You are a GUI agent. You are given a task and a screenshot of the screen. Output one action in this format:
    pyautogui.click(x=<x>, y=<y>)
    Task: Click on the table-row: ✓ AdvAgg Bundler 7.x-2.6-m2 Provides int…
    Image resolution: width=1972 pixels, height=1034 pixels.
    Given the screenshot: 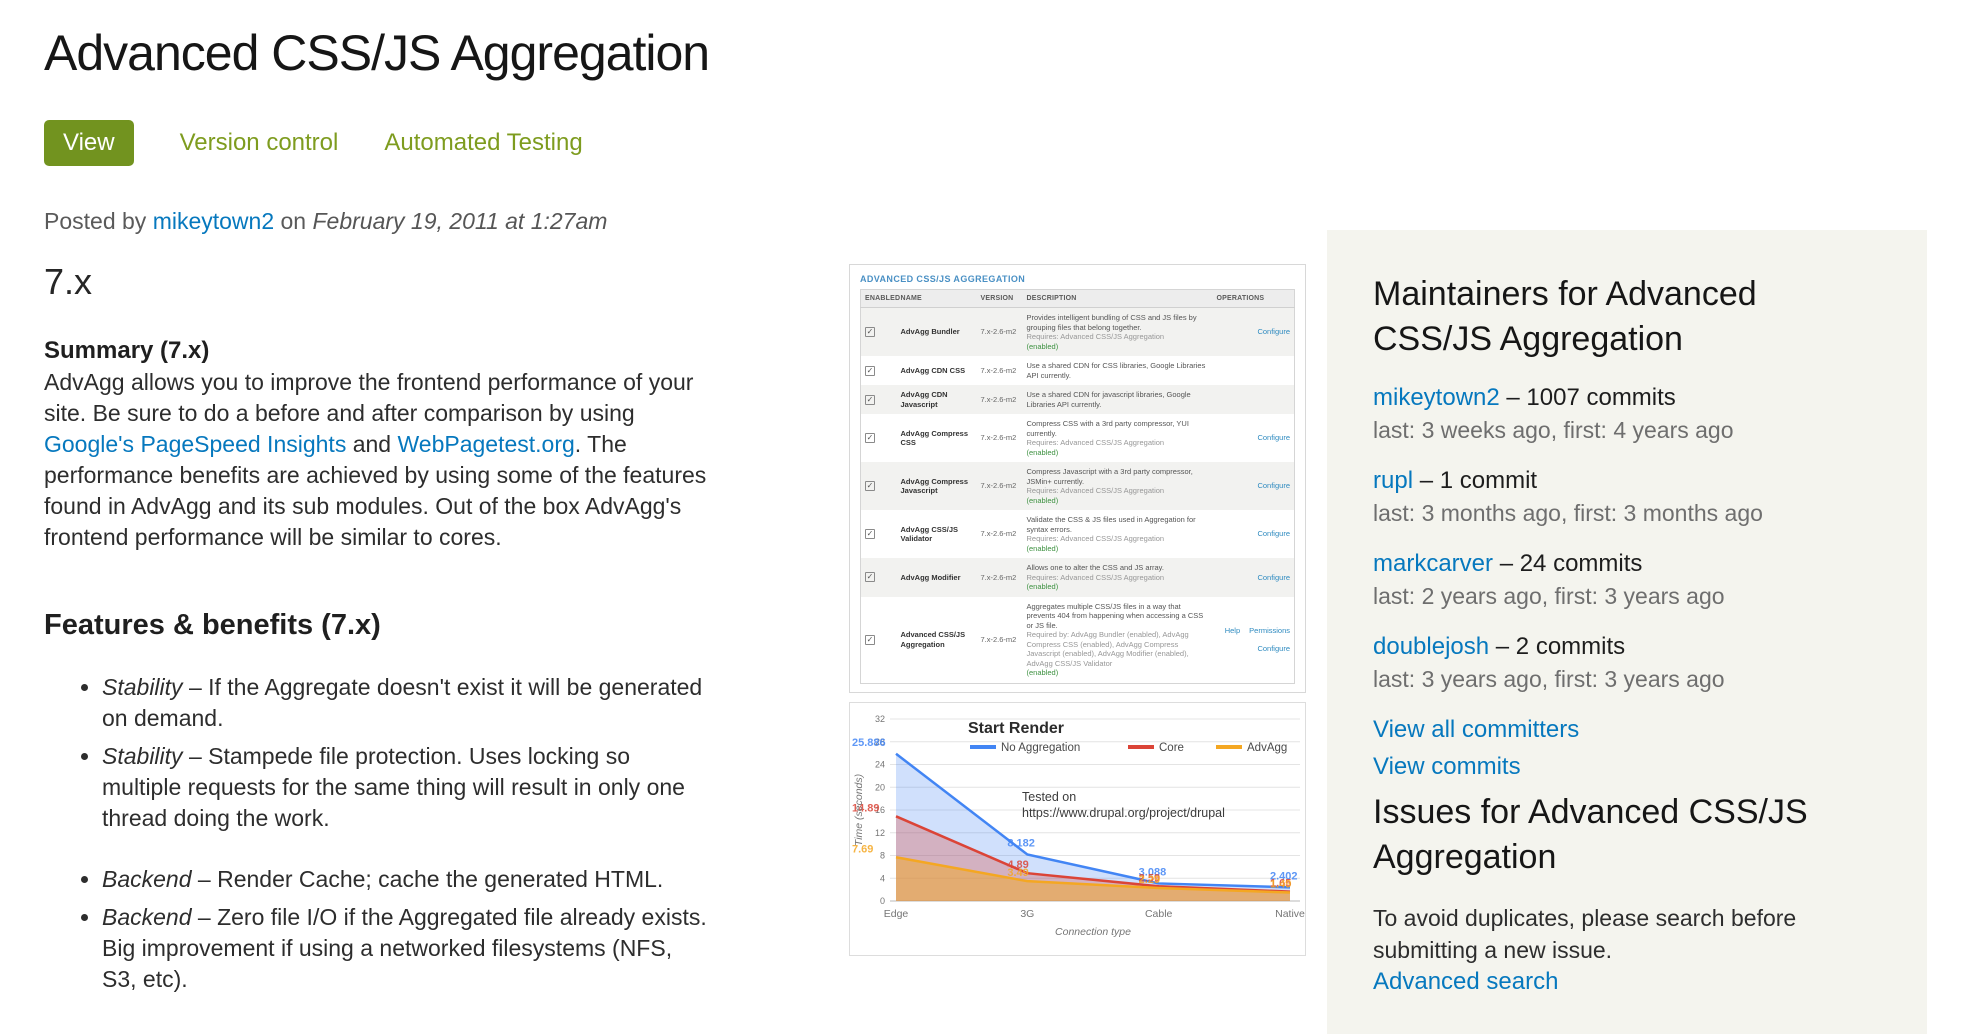 What is the action you would take?
    pyautogui.click(x=1077, y=331)
    